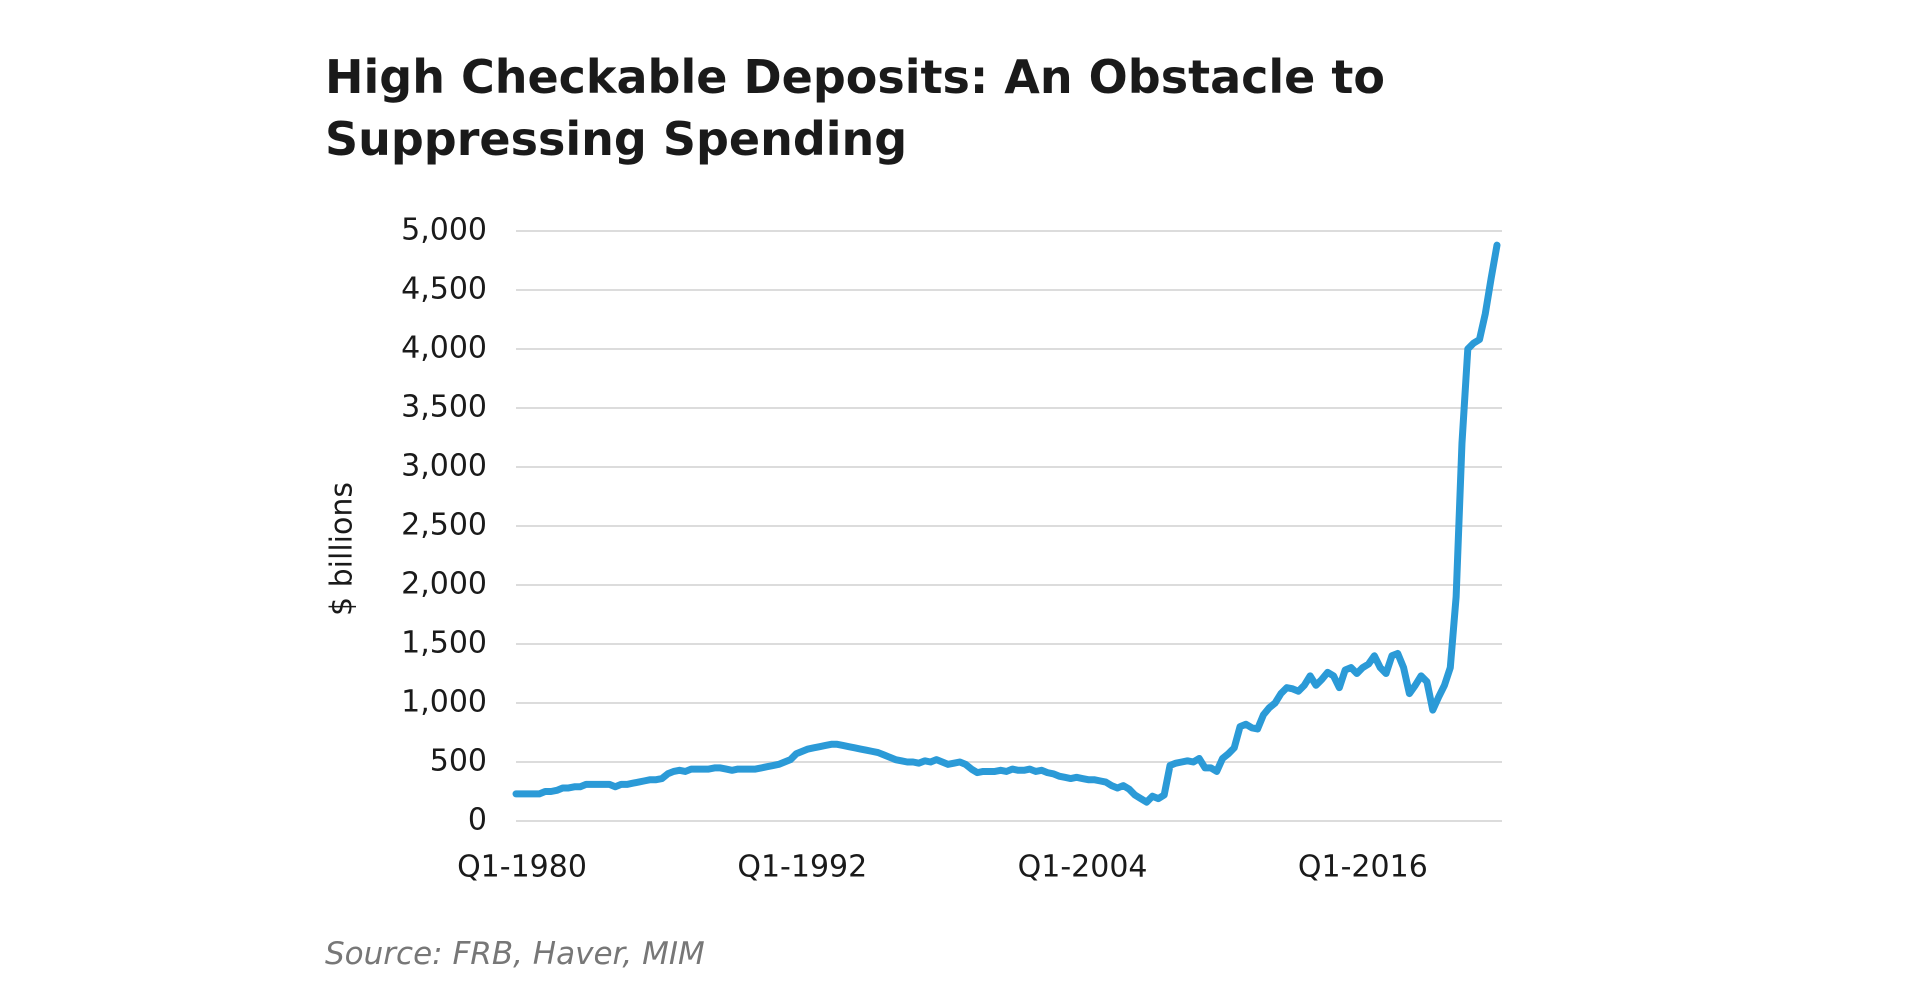 This screenshot has width=1913, height=1003. What do you see at coordinates (444, 407) in the screenshot?
I see `y-tick-label: 3,500` at bounding box center [444, 407].